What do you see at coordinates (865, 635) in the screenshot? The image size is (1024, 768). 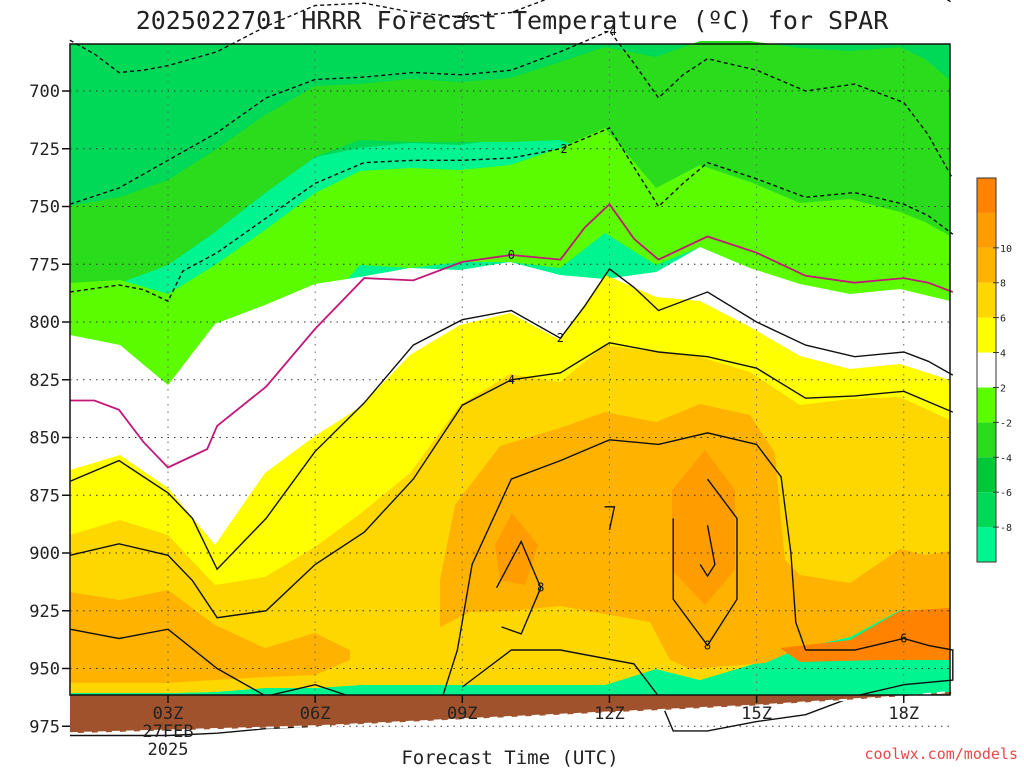 I see `band-warm-surface` at bounding box center [865, 635].